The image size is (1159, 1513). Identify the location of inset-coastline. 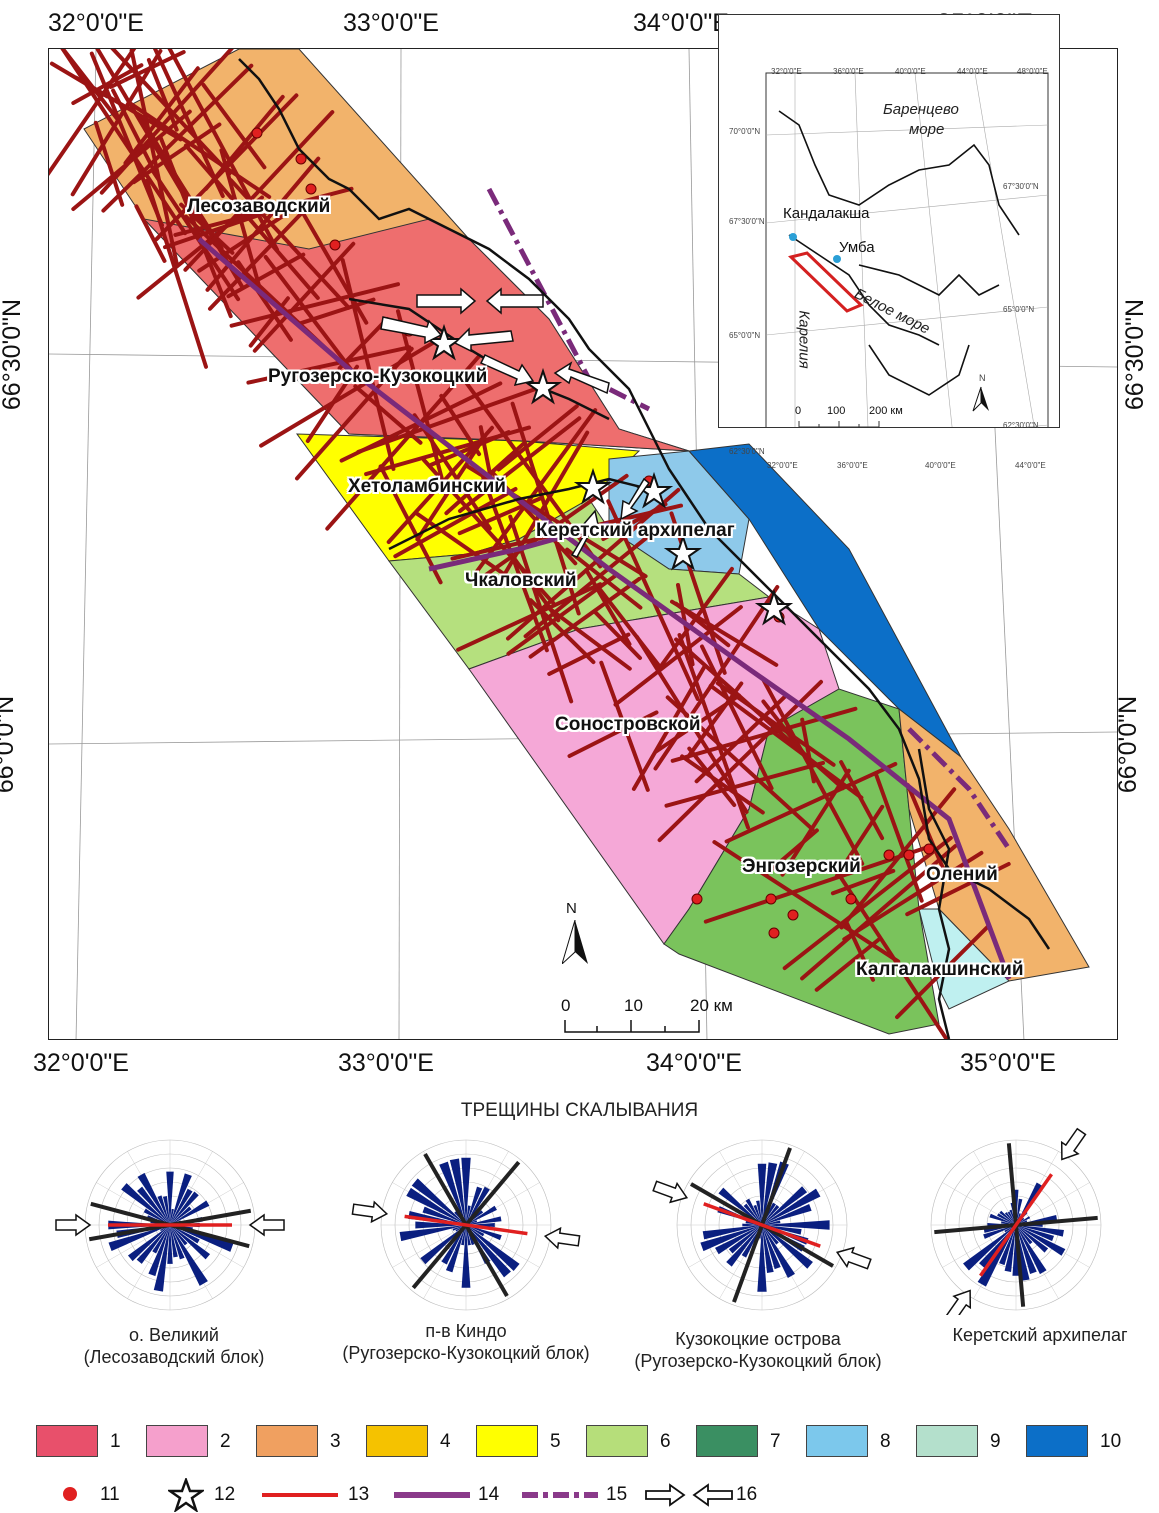
(899, 253).